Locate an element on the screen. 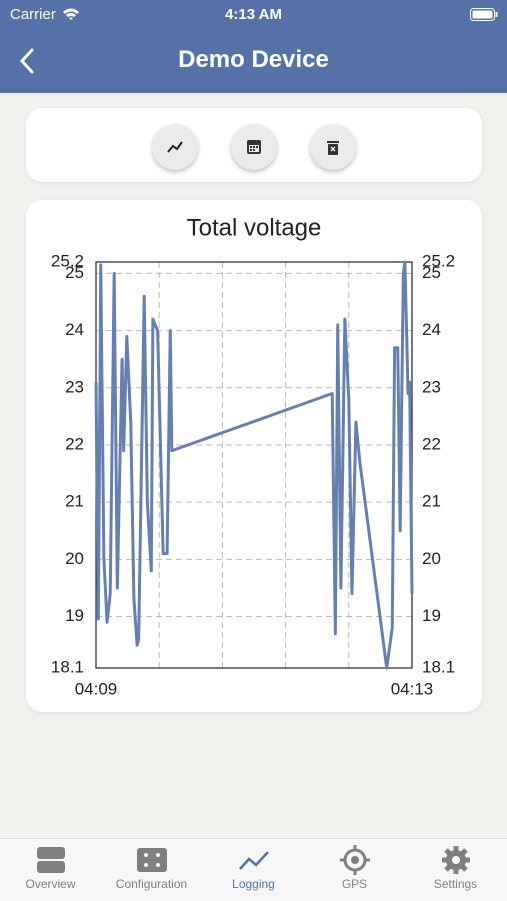 This screenshot has width=507, height=901. nav-header: Demo Device is located at coordinates (253, 61).